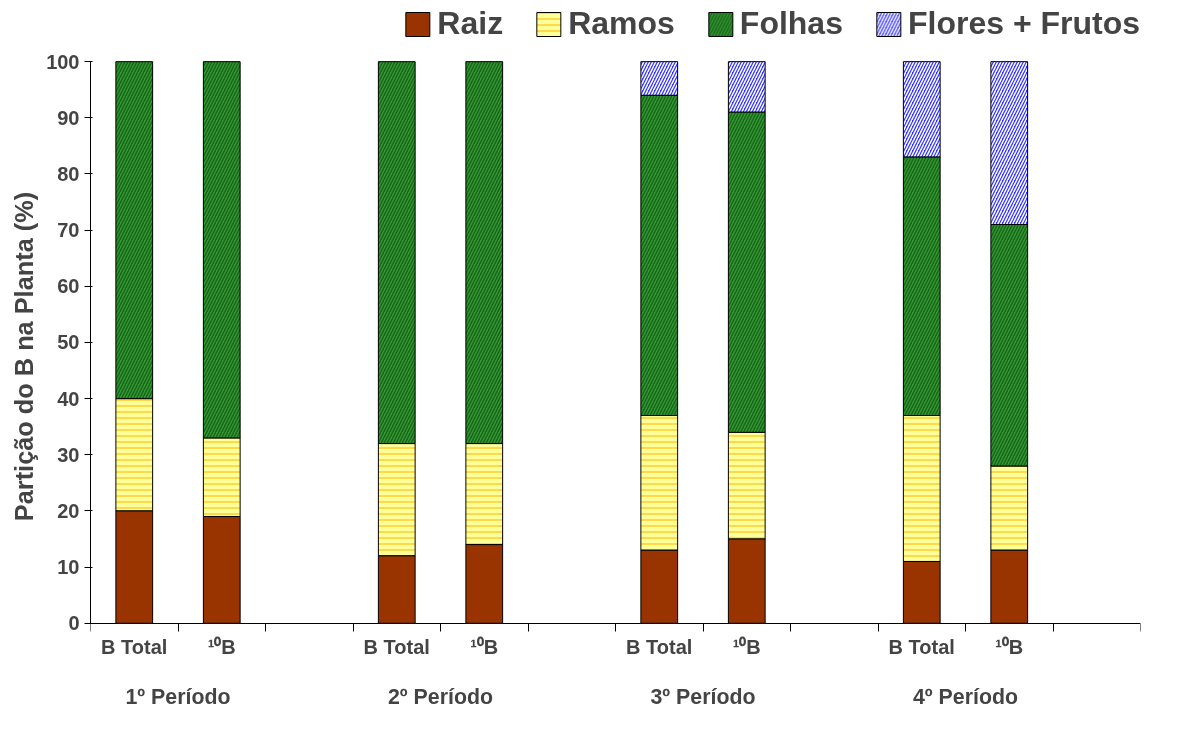 Image resolution: width=1177 pixels, height=731 pixels. I want to click on legend-label: Ramos, so click(621, 23).